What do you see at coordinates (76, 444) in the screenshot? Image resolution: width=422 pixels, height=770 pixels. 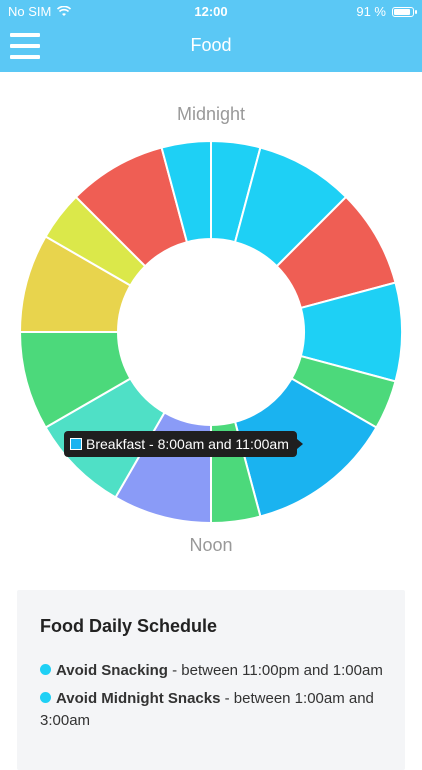 I see `tooltip-swatch` at bounding box center [76, 444].